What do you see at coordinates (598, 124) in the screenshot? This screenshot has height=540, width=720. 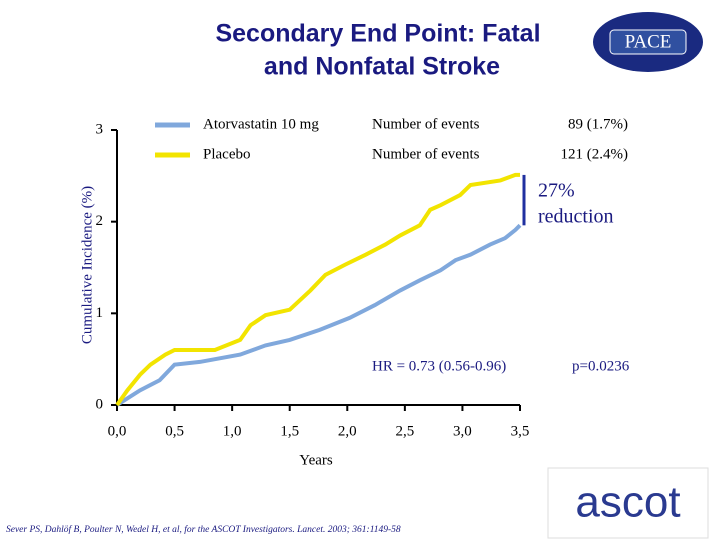 I see `legend-events: 89 (1.7%)` at bounding box center [598, 124].